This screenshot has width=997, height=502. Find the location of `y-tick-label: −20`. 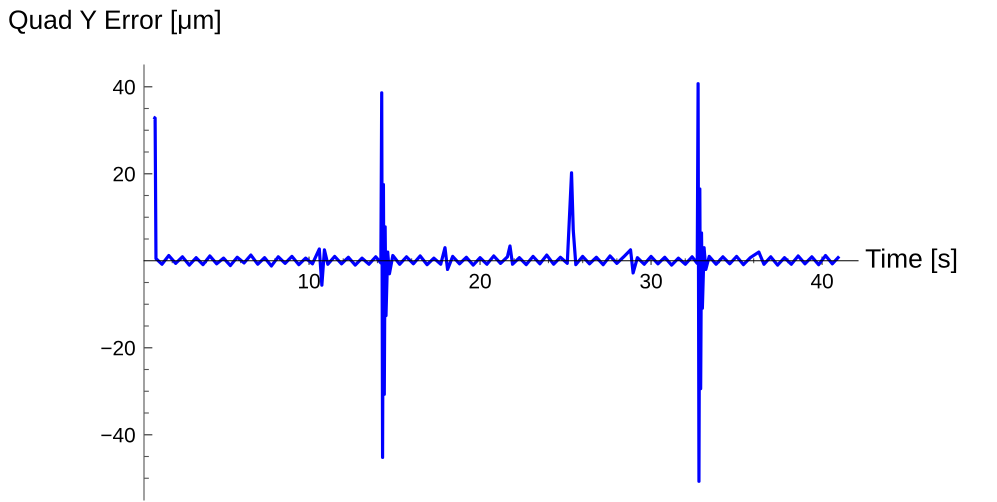

y-tick-label: −20 is located at coordinates (118, 348).